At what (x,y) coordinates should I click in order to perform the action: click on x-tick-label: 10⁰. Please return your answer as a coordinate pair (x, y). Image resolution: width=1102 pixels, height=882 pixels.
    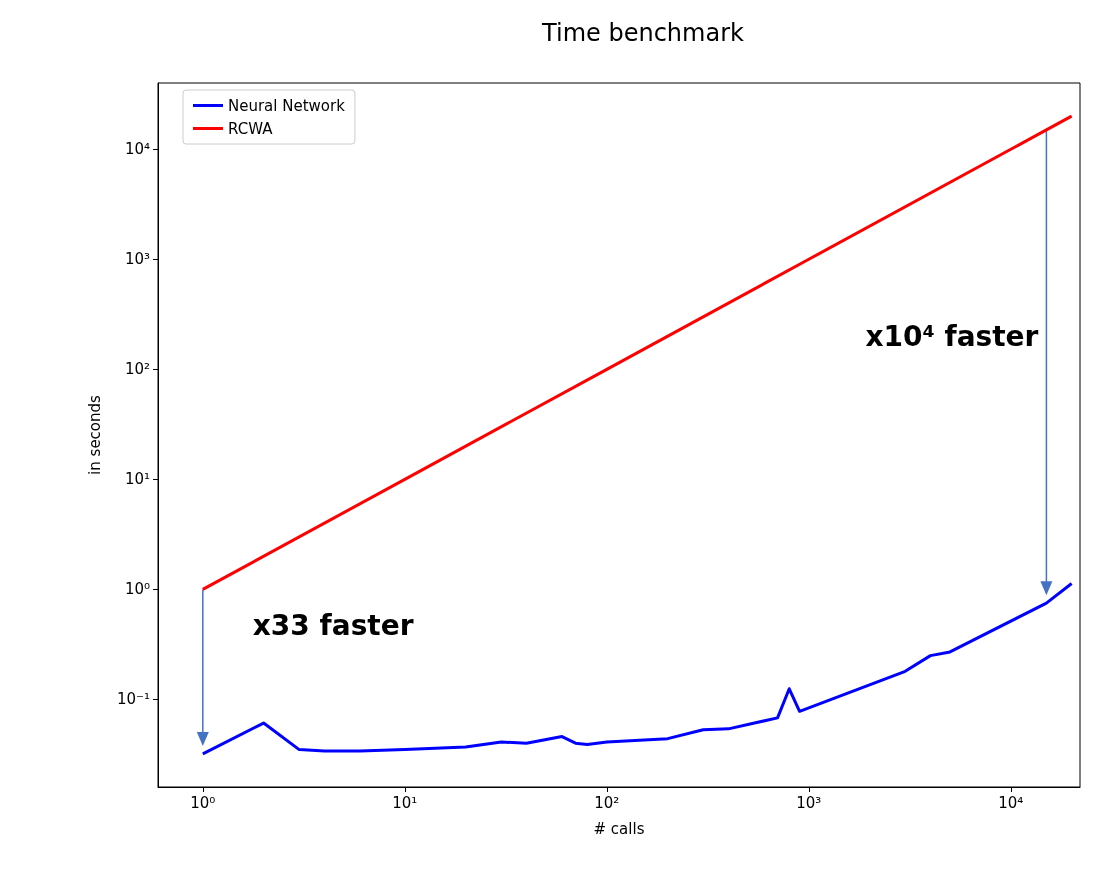
    Looking at the image, I should click on (203, 802).